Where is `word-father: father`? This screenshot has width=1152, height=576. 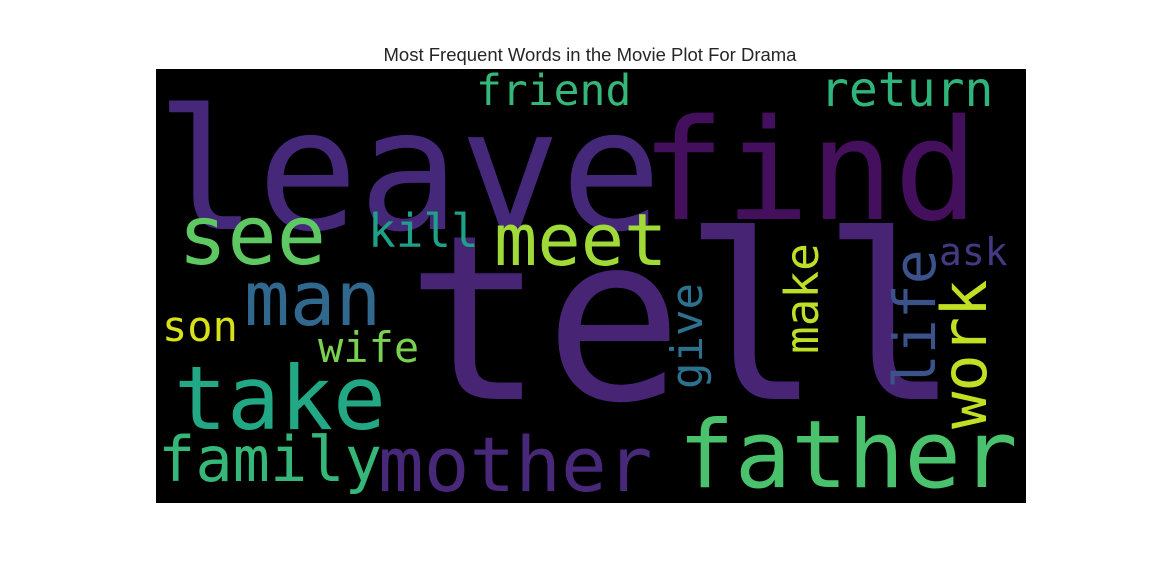 word-father: father is located at coordinates (848, 452).